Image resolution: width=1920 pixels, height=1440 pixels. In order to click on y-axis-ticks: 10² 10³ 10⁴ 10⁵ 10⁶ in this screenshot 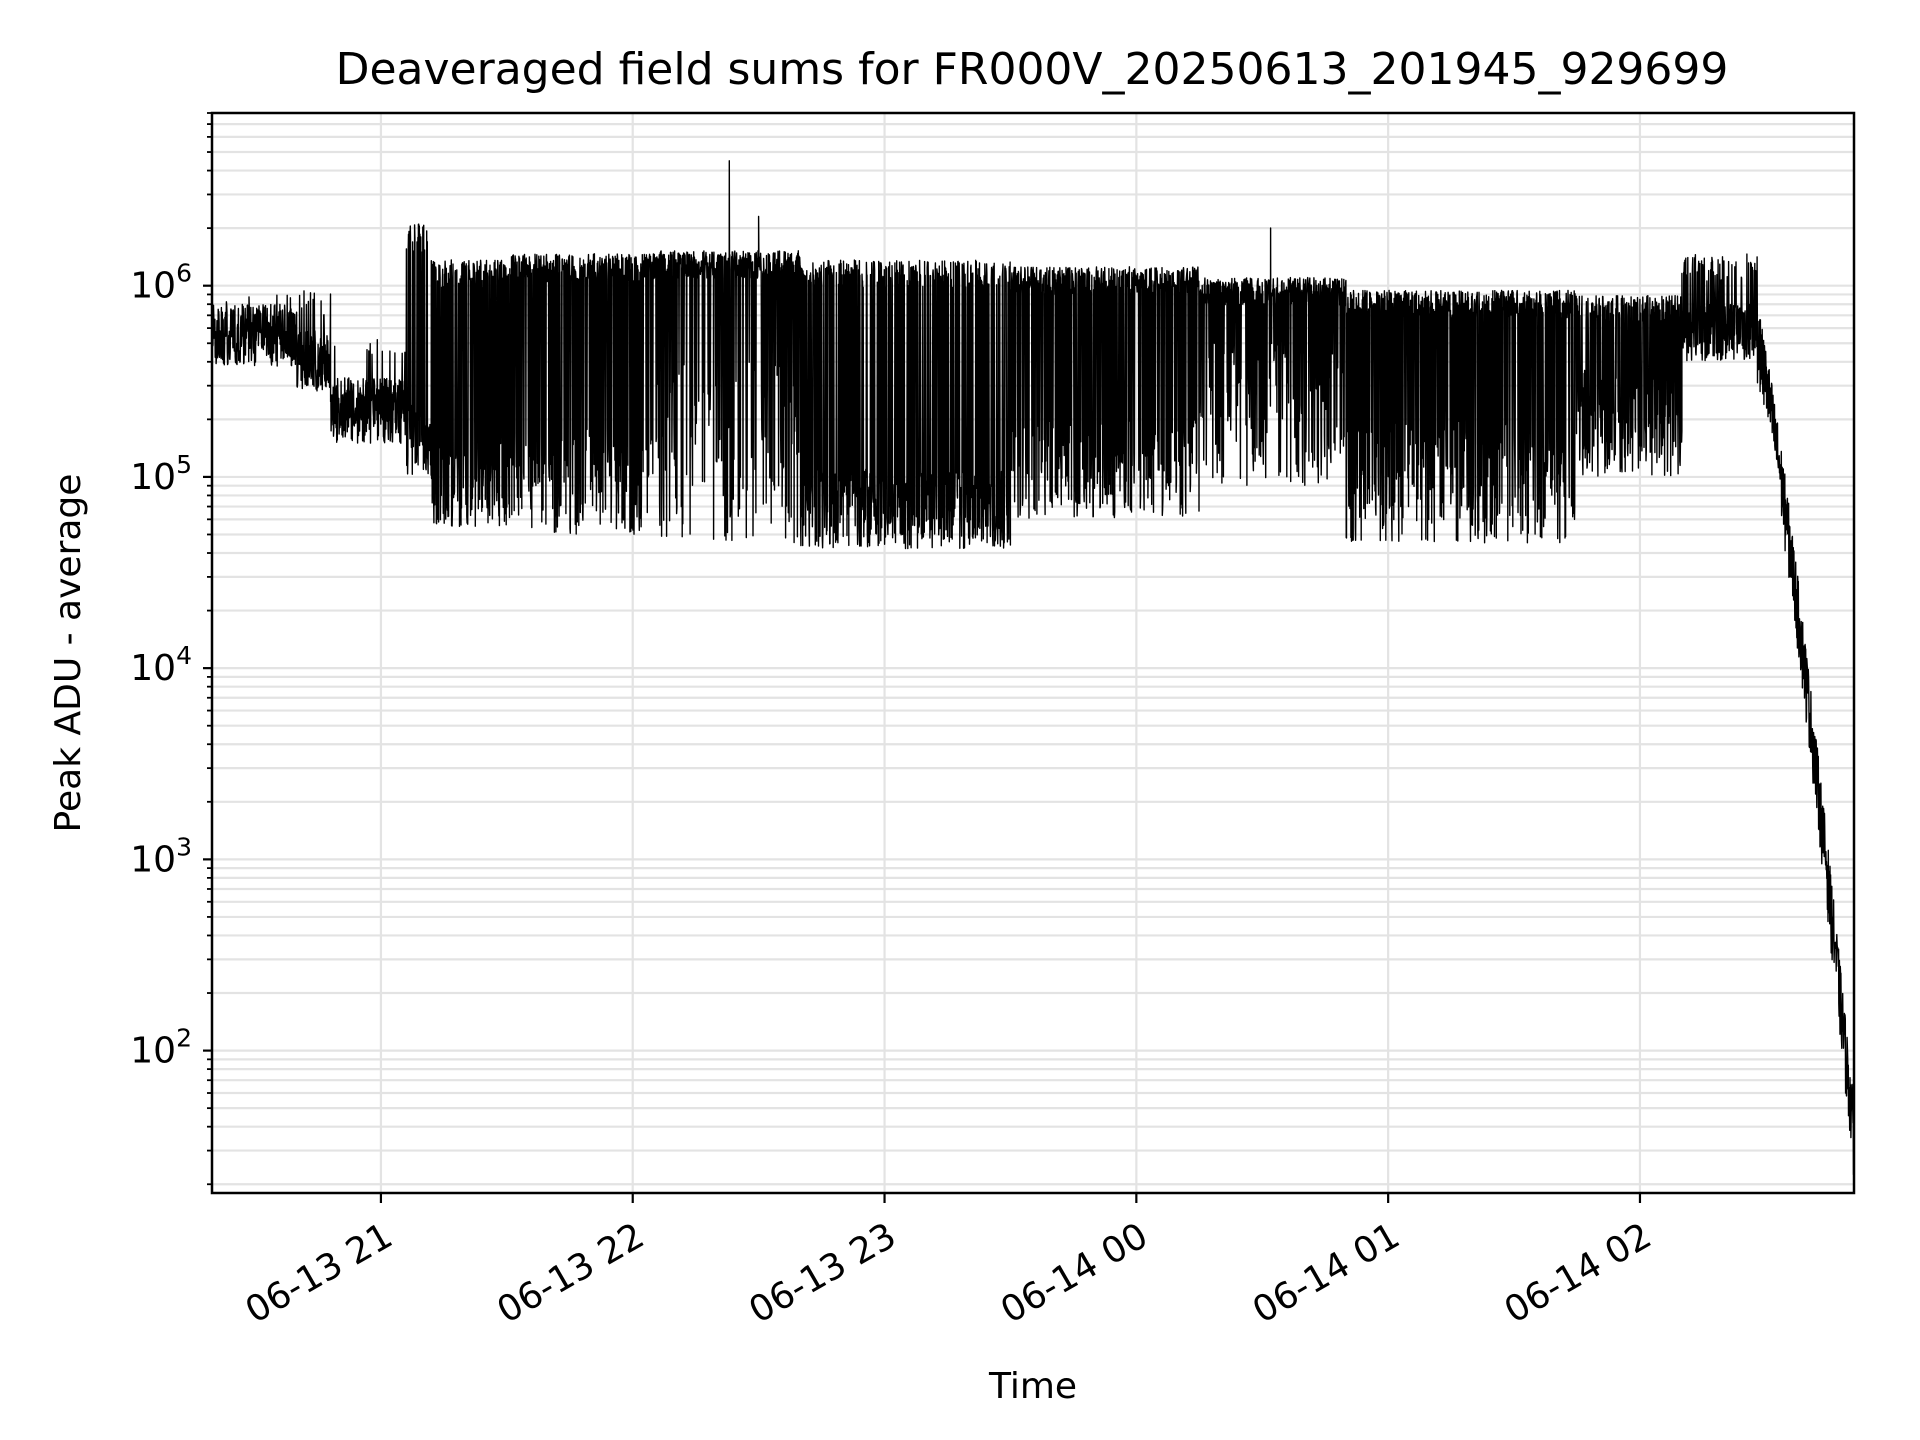, I will do `click(171, 649)`.